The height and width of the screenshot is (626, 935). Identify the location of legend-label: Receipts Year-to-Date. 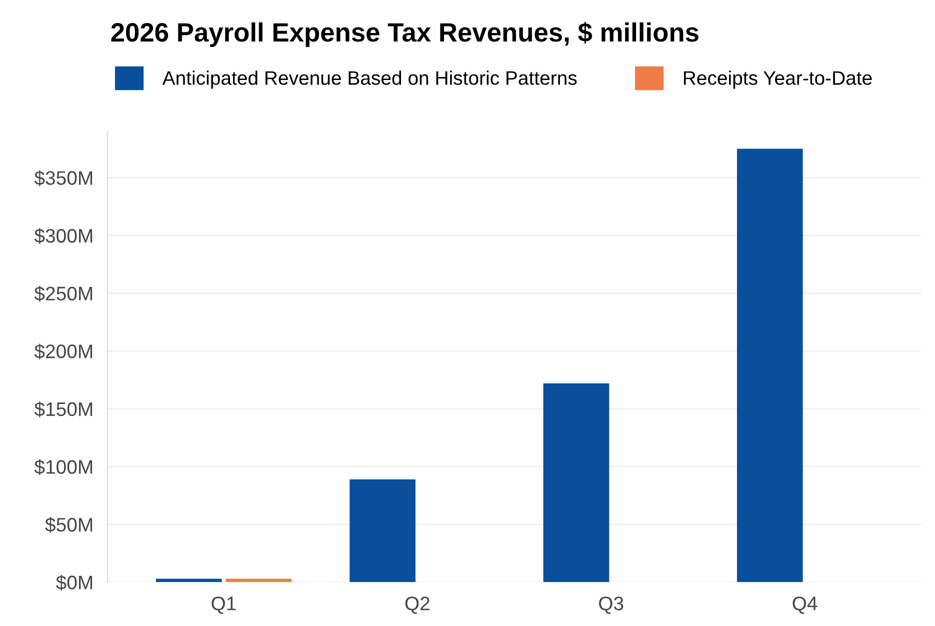
(778, 79).